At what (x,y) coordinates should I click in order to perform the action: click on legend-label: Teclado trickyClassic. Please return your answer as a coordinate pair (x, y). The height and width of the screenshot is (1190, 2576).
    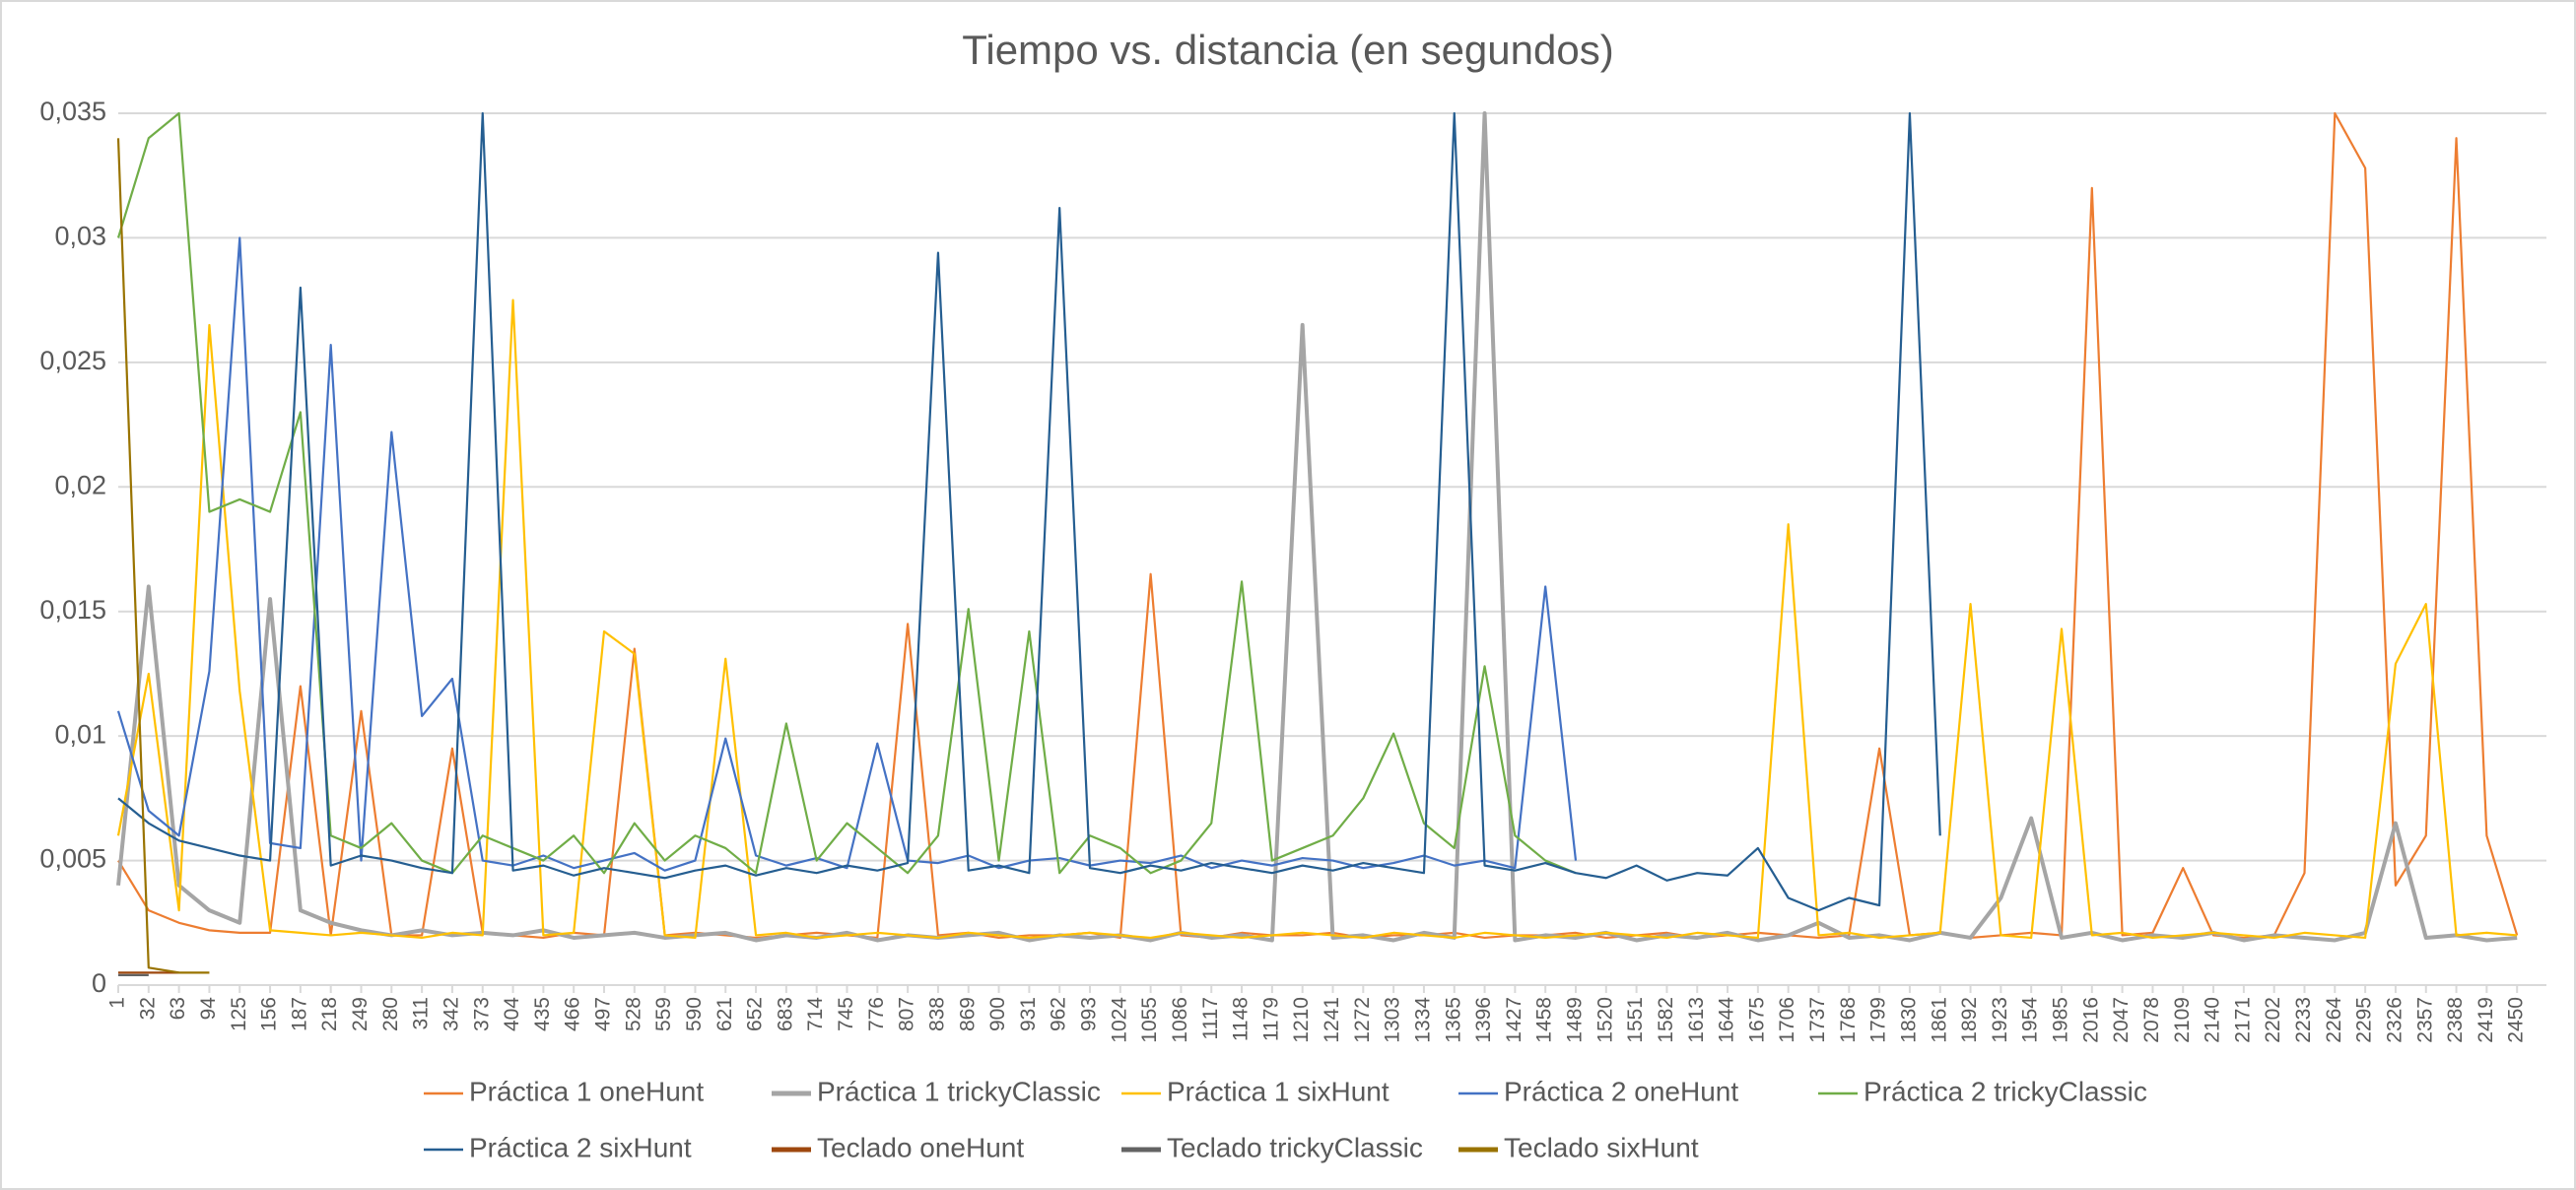
    Looking at the image, I should click on (1295, 1147).